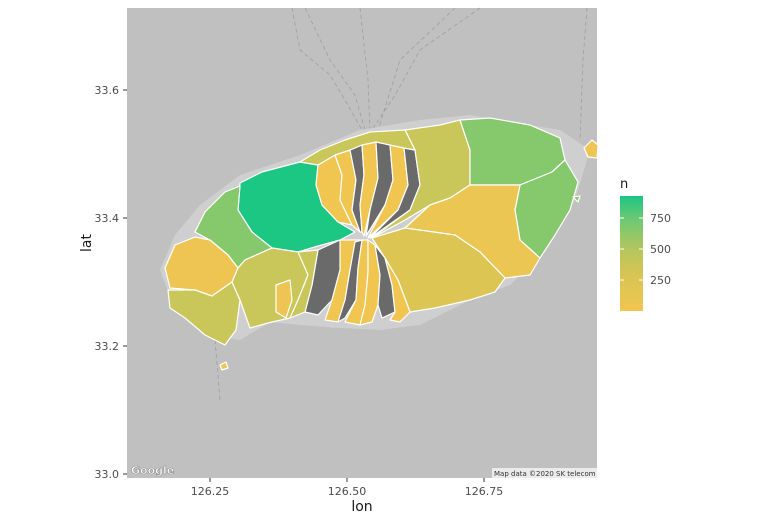 This screenshot has height=520, width=757. What do you see at coordinates (107, 90) in the screenshot?
I see `y-tick-label: 33.6` at bounding box center [107, 90].